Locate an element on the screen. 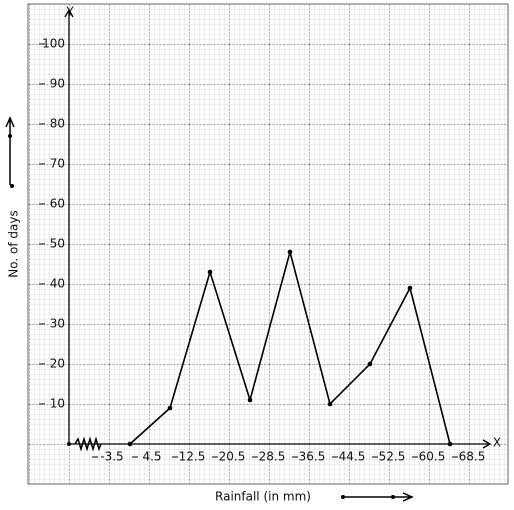  x-tick-label: 60.5 is located at coordinates (432, 457).